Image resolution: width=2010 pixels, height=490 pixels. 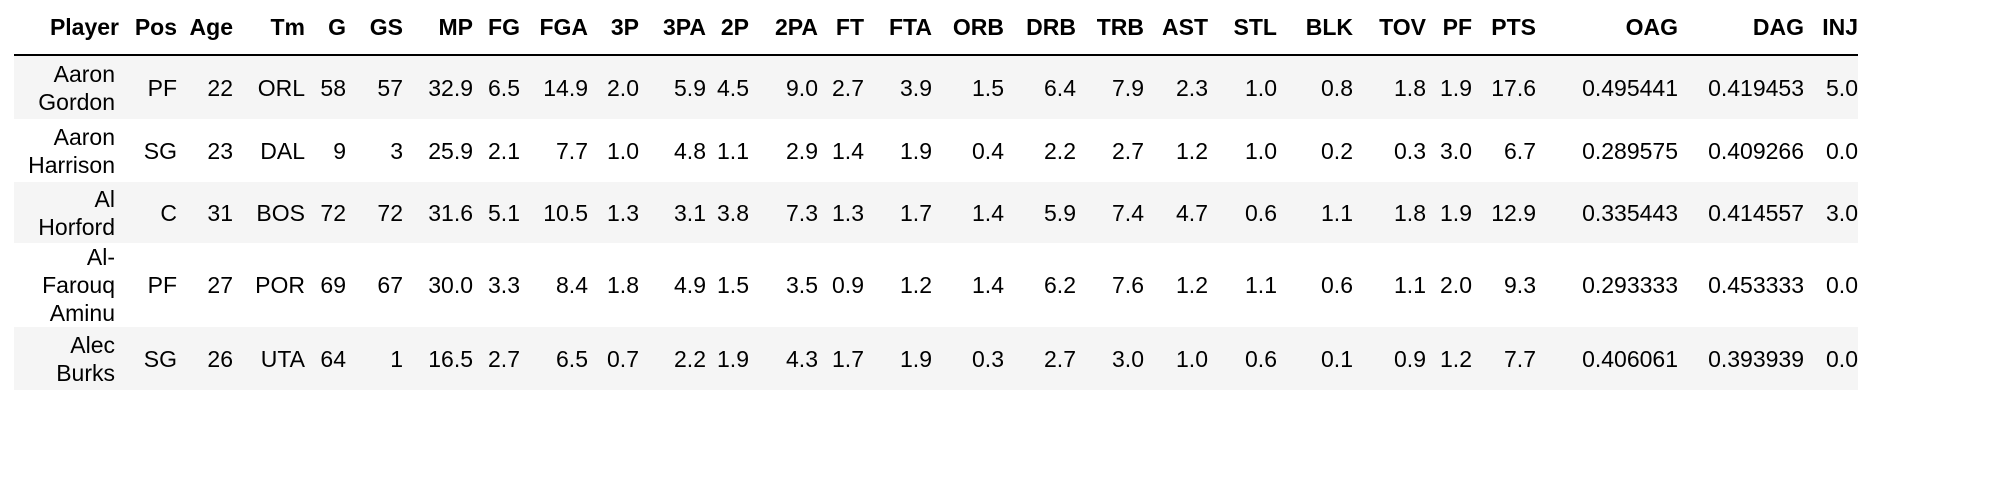 I want to click on cell-inj: 3.0, so click(x=1842, y=212).